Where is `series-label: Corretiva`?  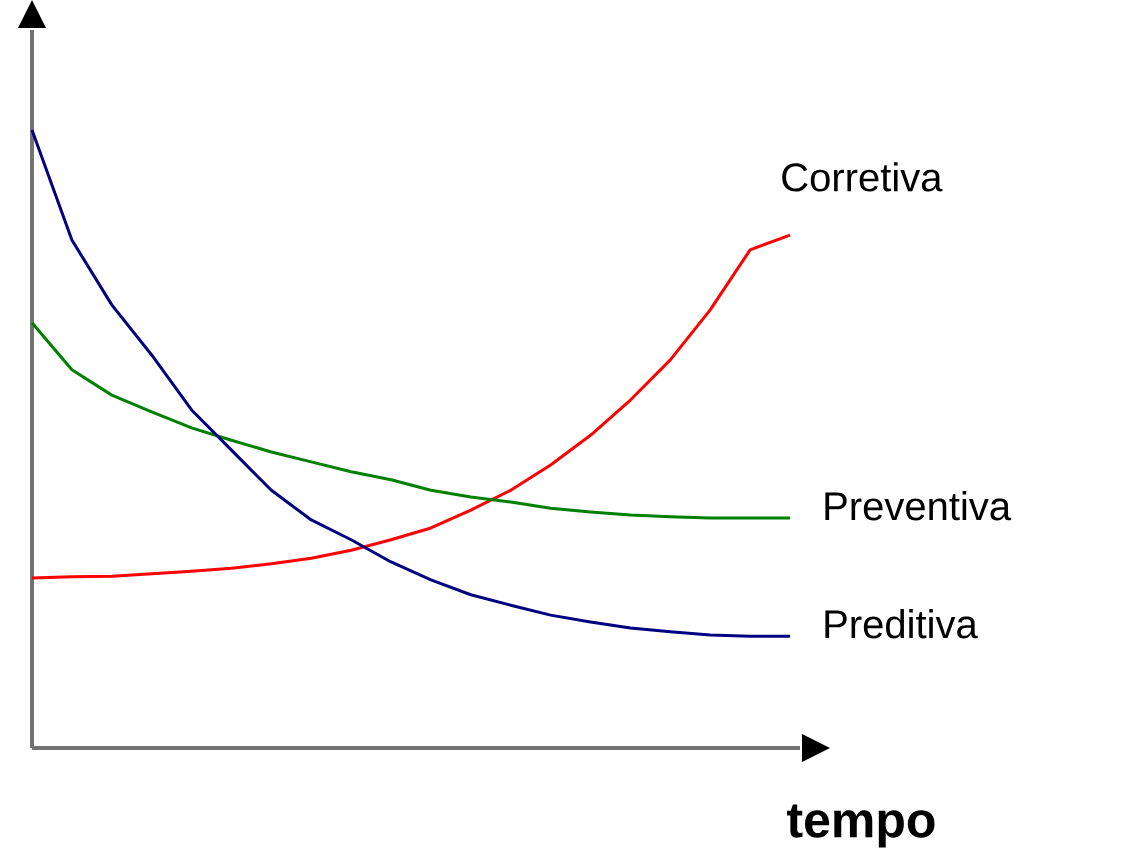 series-label: Corretiva is located at coordinates (862, 177).